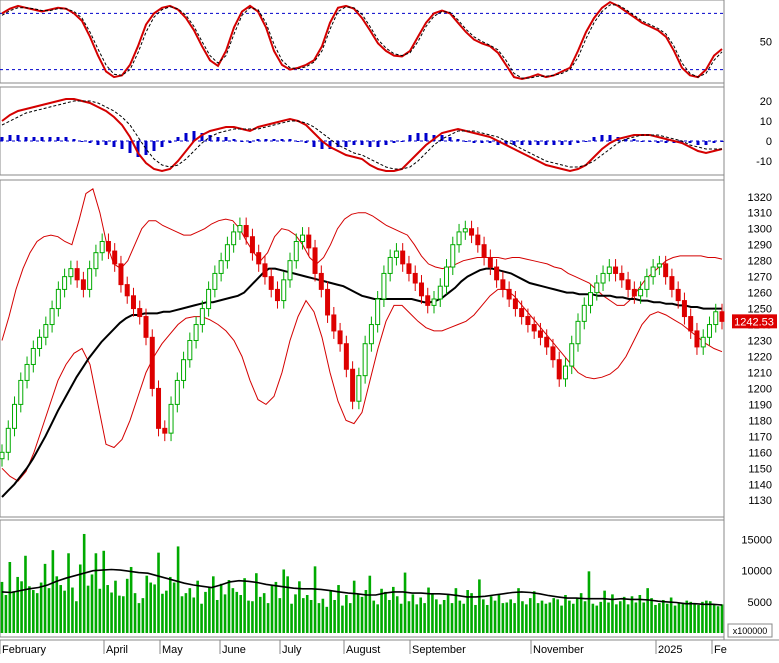 The image size is (779, 663). What do you see at coordinates (760, 373) in the screenshot?
I see `price-tick-label: 1210` at bounding box center [760, 373].